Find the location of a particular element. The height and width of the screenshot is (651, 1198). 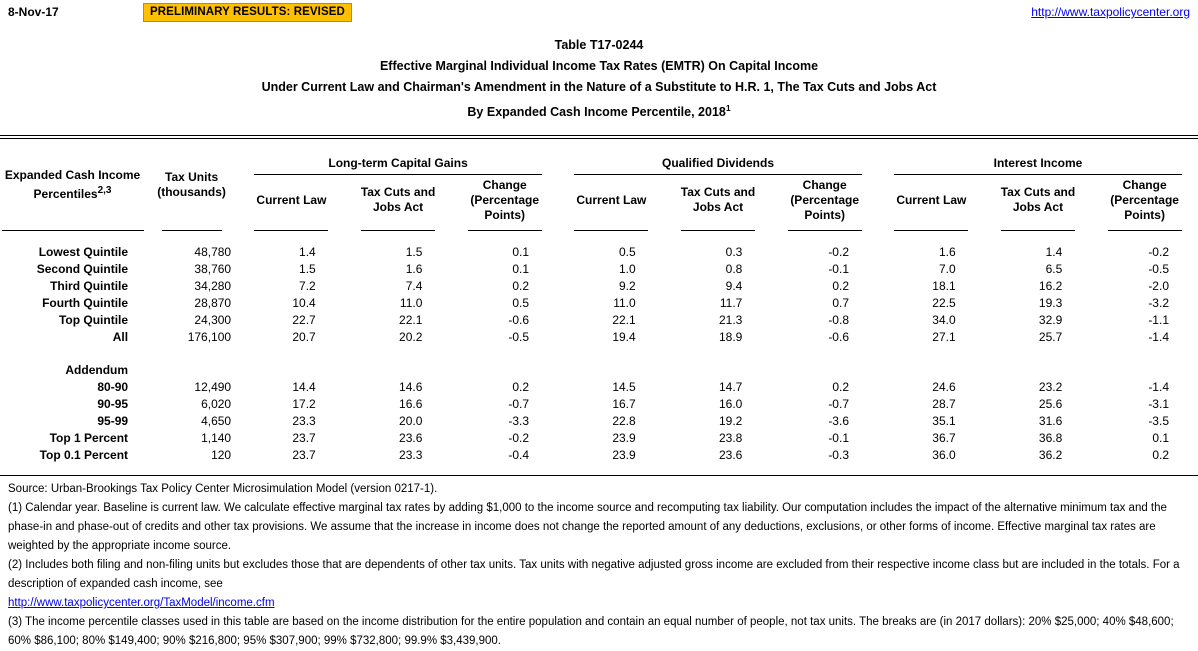

taxpolicycenter-link: http://www.taxpolicycenter.org is located at coordinates (1110, 12).